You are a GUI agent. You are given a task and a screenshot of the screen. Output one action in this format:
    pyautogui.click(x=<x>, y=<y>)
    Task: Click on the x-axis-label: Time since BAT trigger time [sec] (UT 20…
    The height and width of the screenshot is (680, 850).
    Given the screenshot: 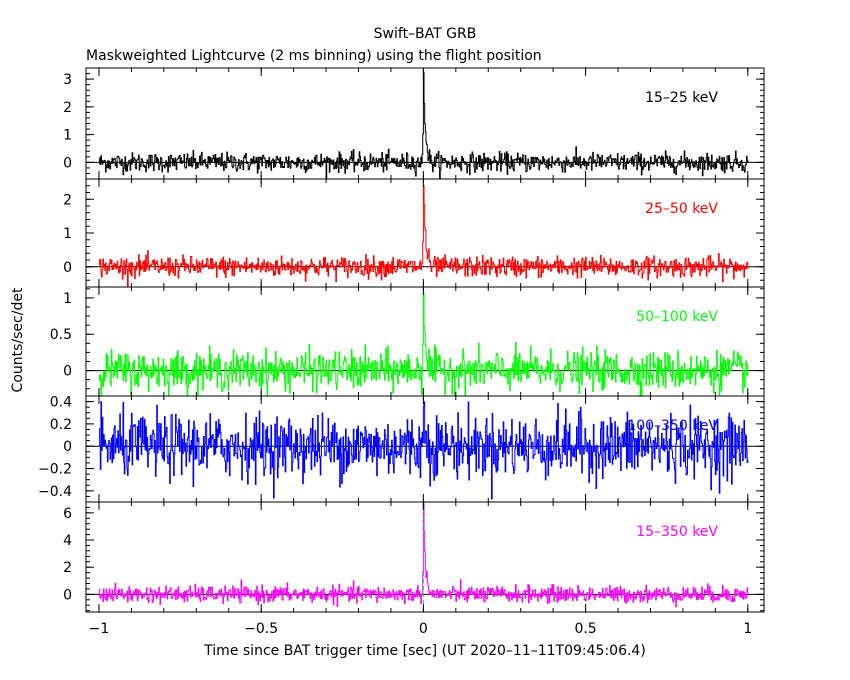 What is the action you would take?
    pyautogui.click(x=424, y=651)
    